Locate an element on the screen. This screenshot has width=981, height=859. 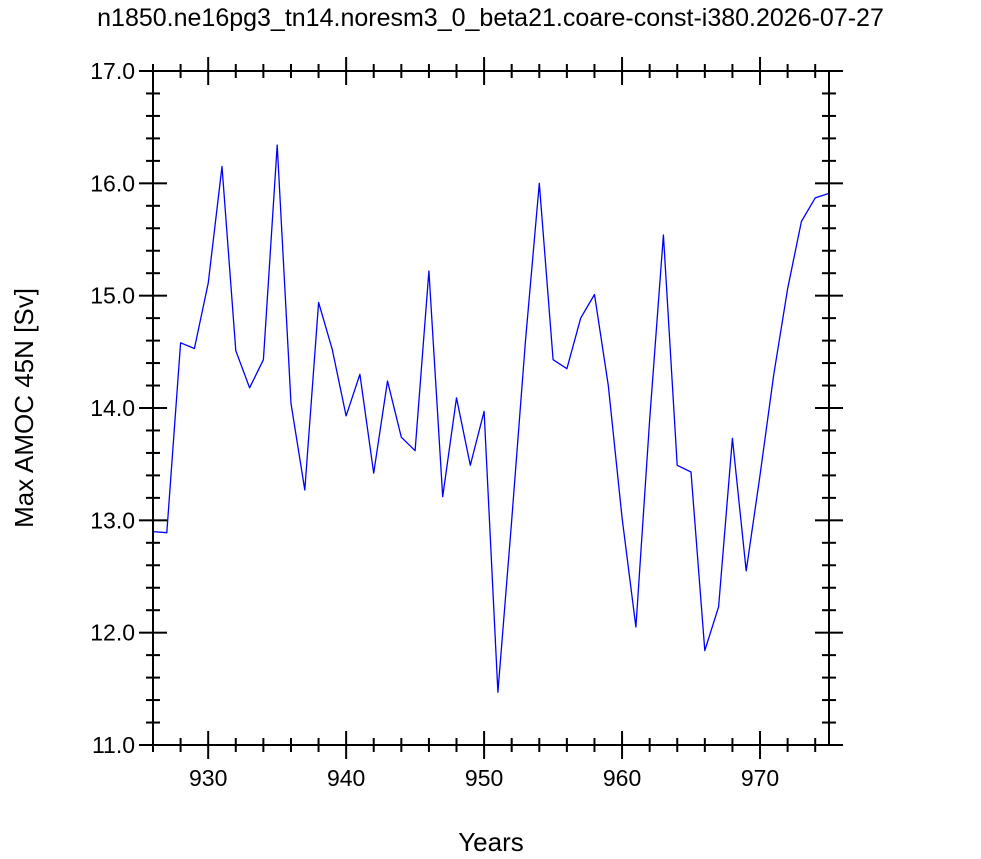
x-axis-title: Years is located at coordinates (491, 842).